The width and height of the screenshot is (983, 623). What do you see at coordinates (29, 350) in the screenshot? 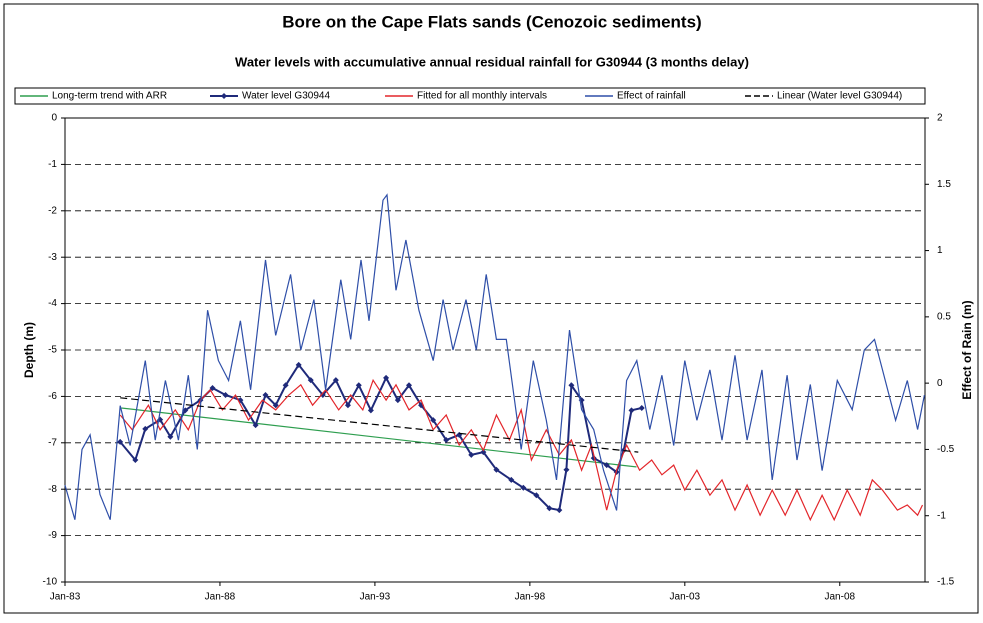
I see `y-axis-title: Depth (m)` at bounding box center [29, 350].